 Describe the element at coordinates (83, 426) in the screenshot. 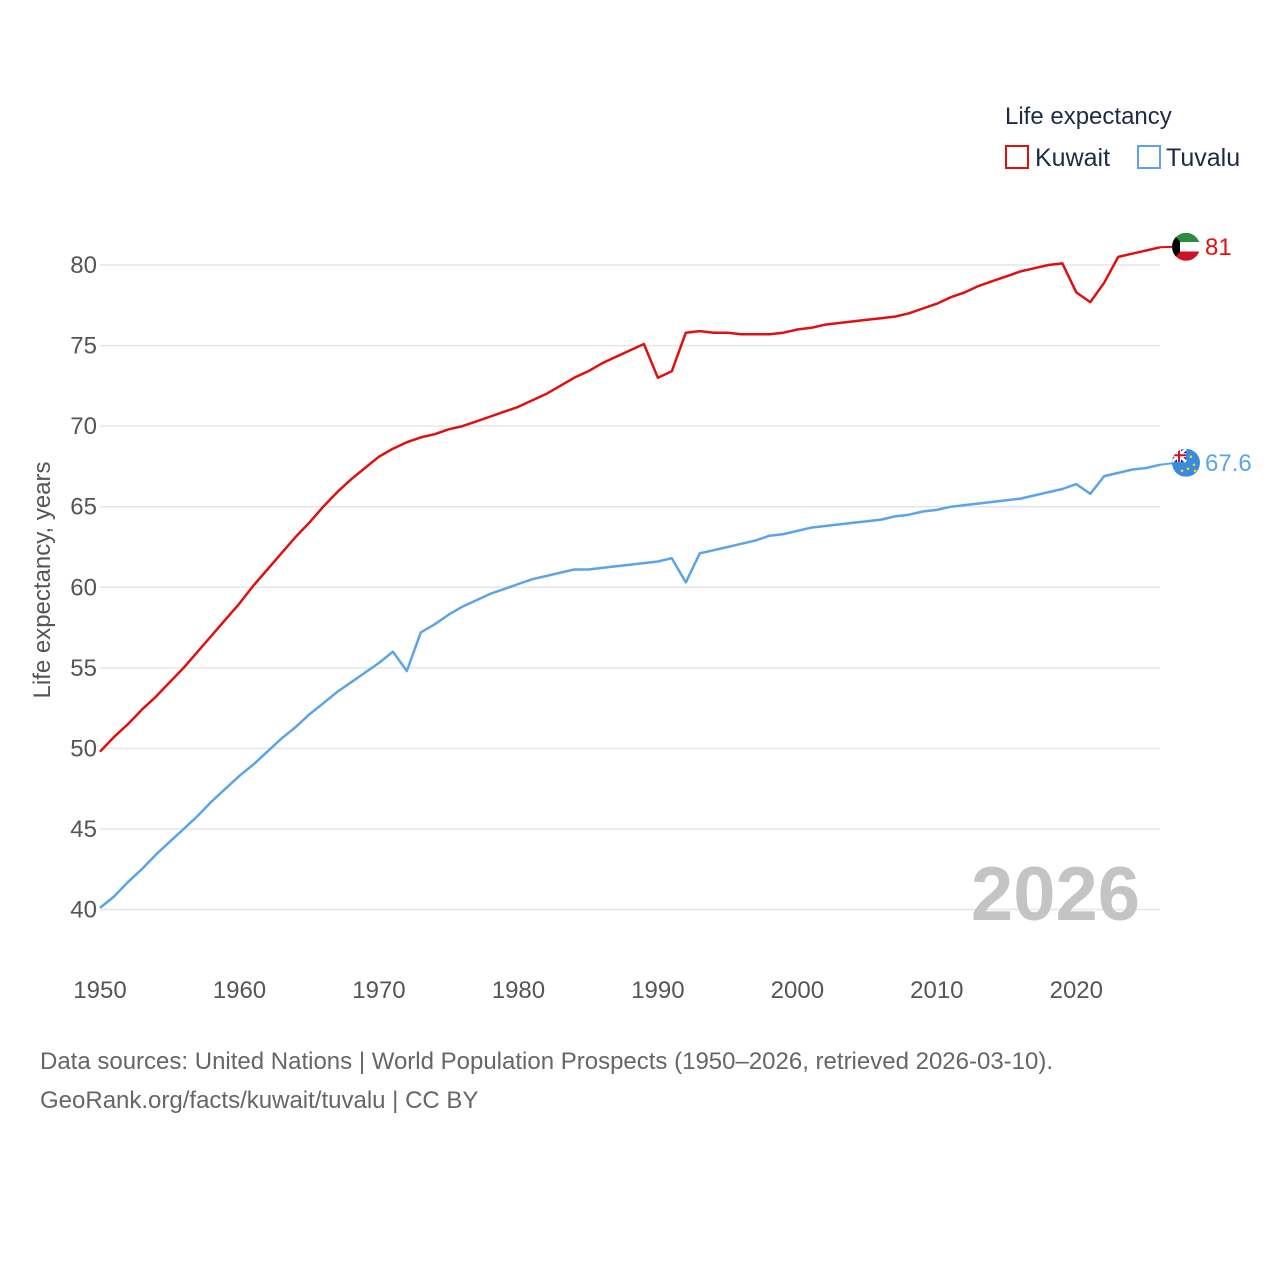

I see `y-tick-label: 70` at that location.